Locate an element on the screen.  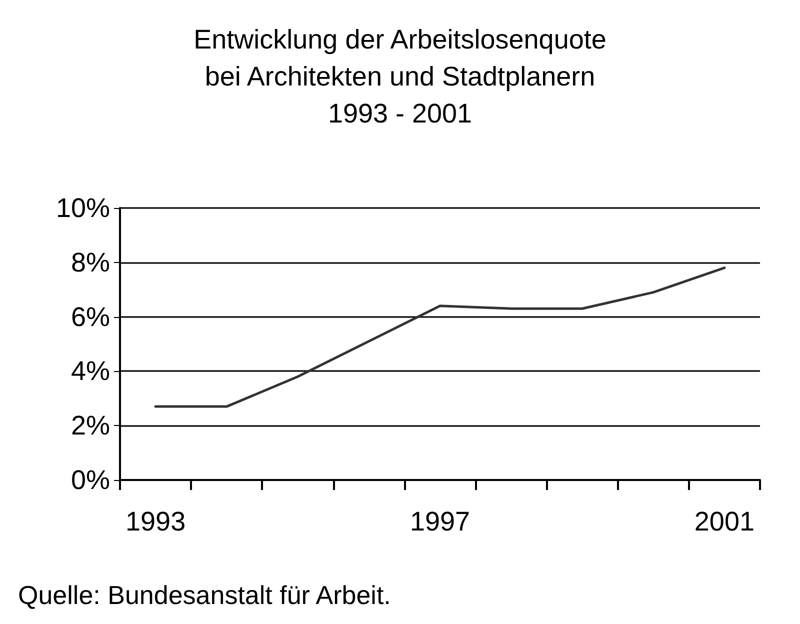
y-tick-label: 0% is located at coordinates (90, 480).